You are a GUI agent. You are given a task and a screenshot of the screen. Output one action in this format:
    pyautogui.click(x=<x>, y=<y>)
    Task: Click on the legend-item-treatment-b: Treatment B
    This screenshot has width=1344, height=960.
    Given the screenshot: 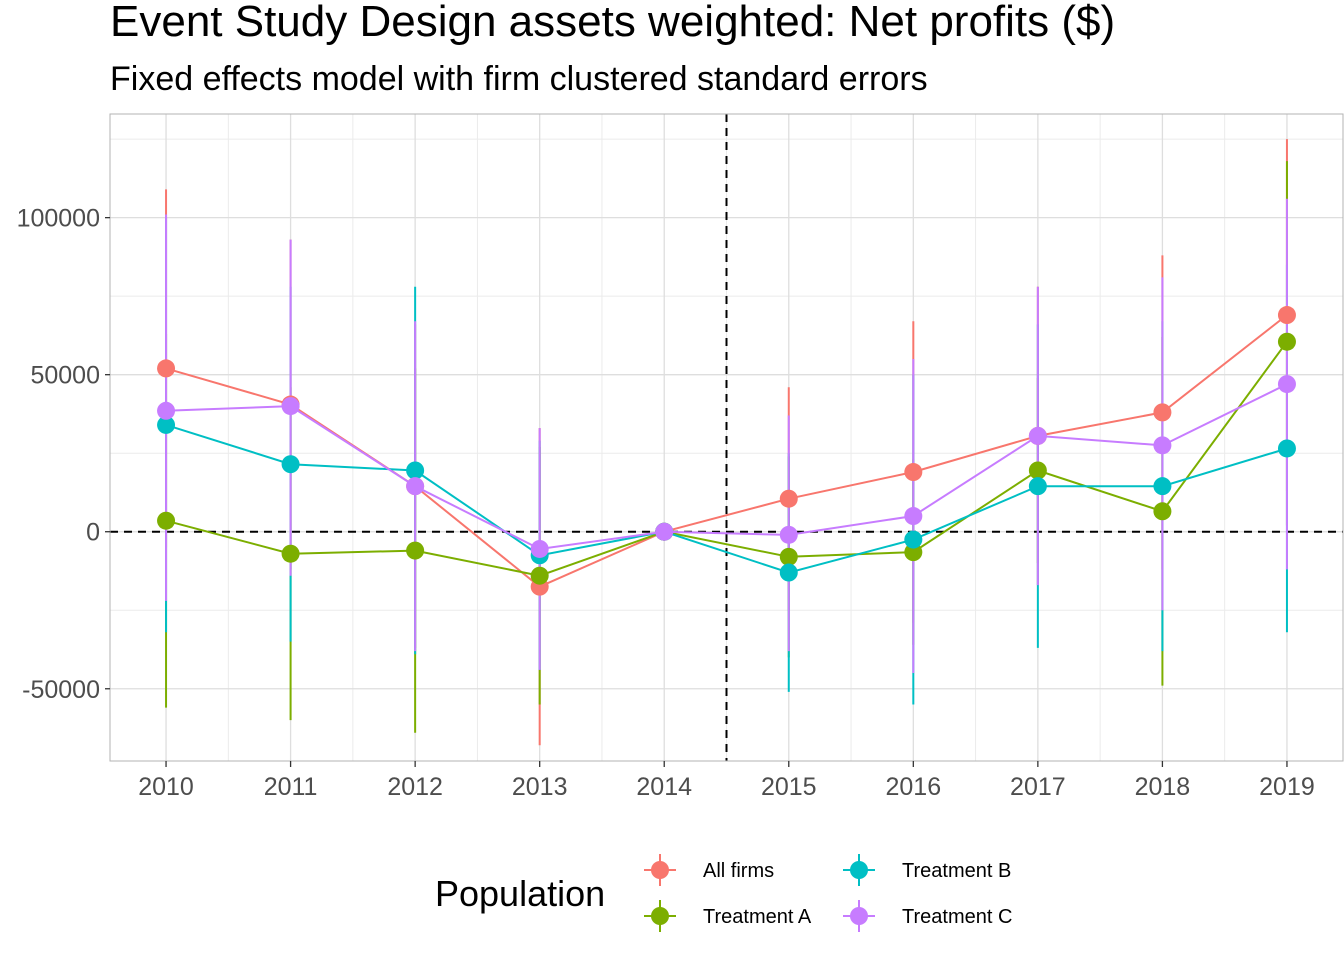 What is the action you would take?
    pyautogui.click(x=927, y=870)
    